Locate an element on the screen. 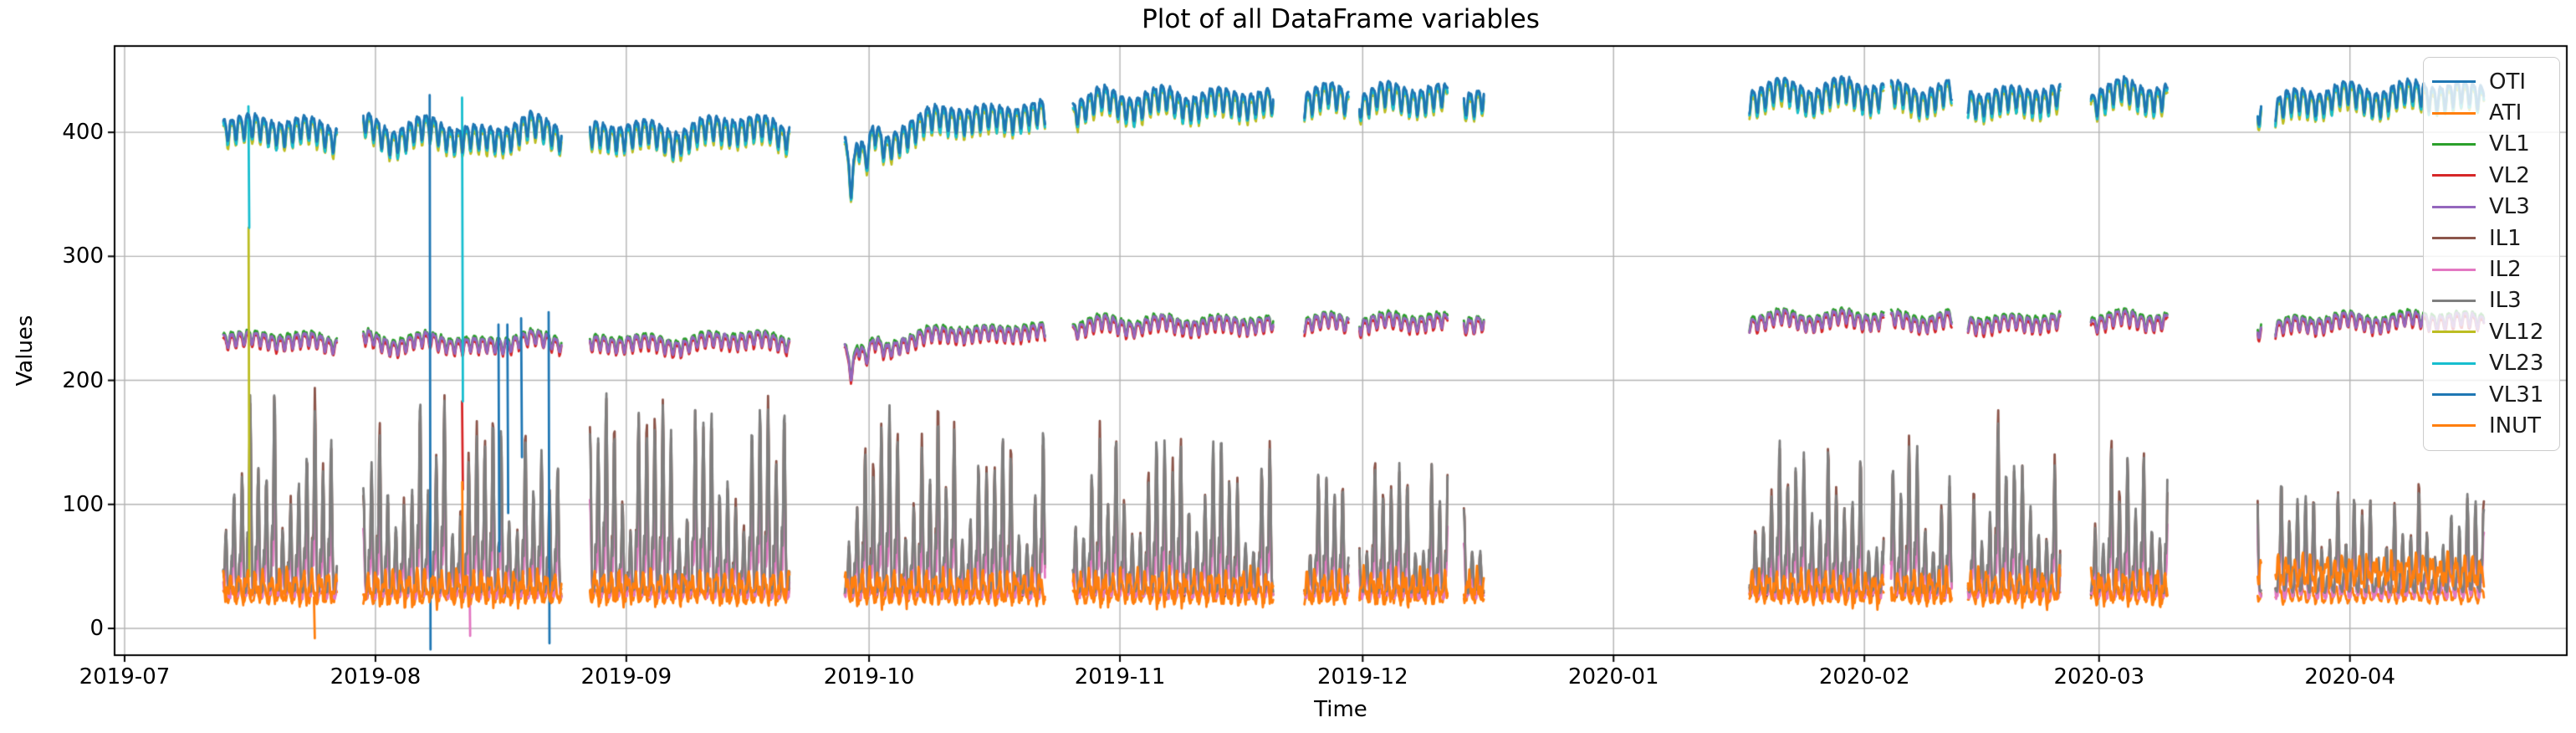  y-tick-label: 200 is located at coordinates (83, 380).